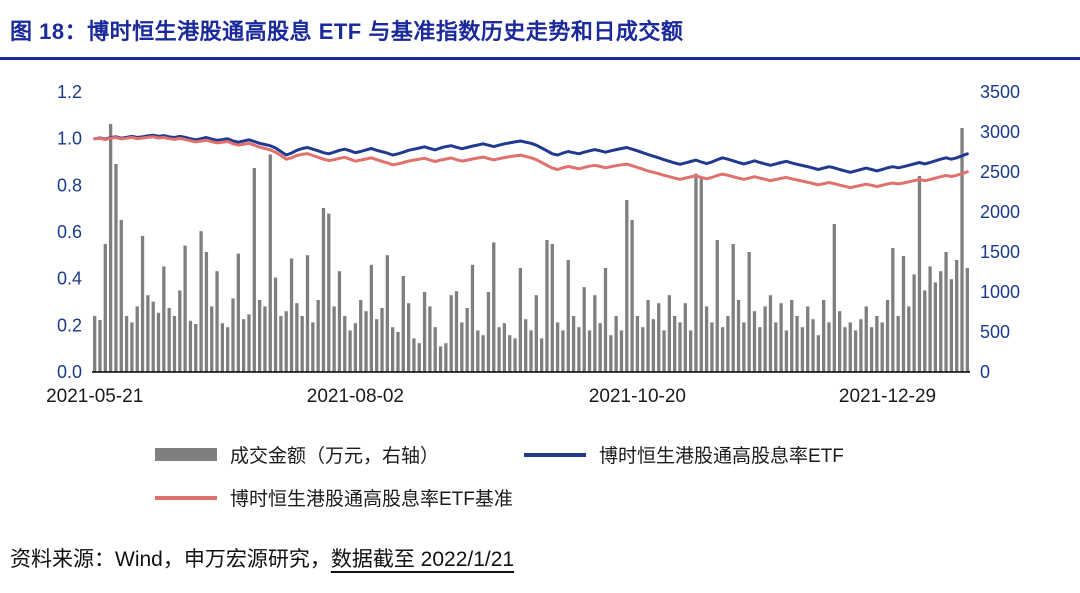 This screenshot has height=593, width=1080. Describe the element at coordinates (69, 139) in the screenshot. I see `svg-text: 1.0` at that location.